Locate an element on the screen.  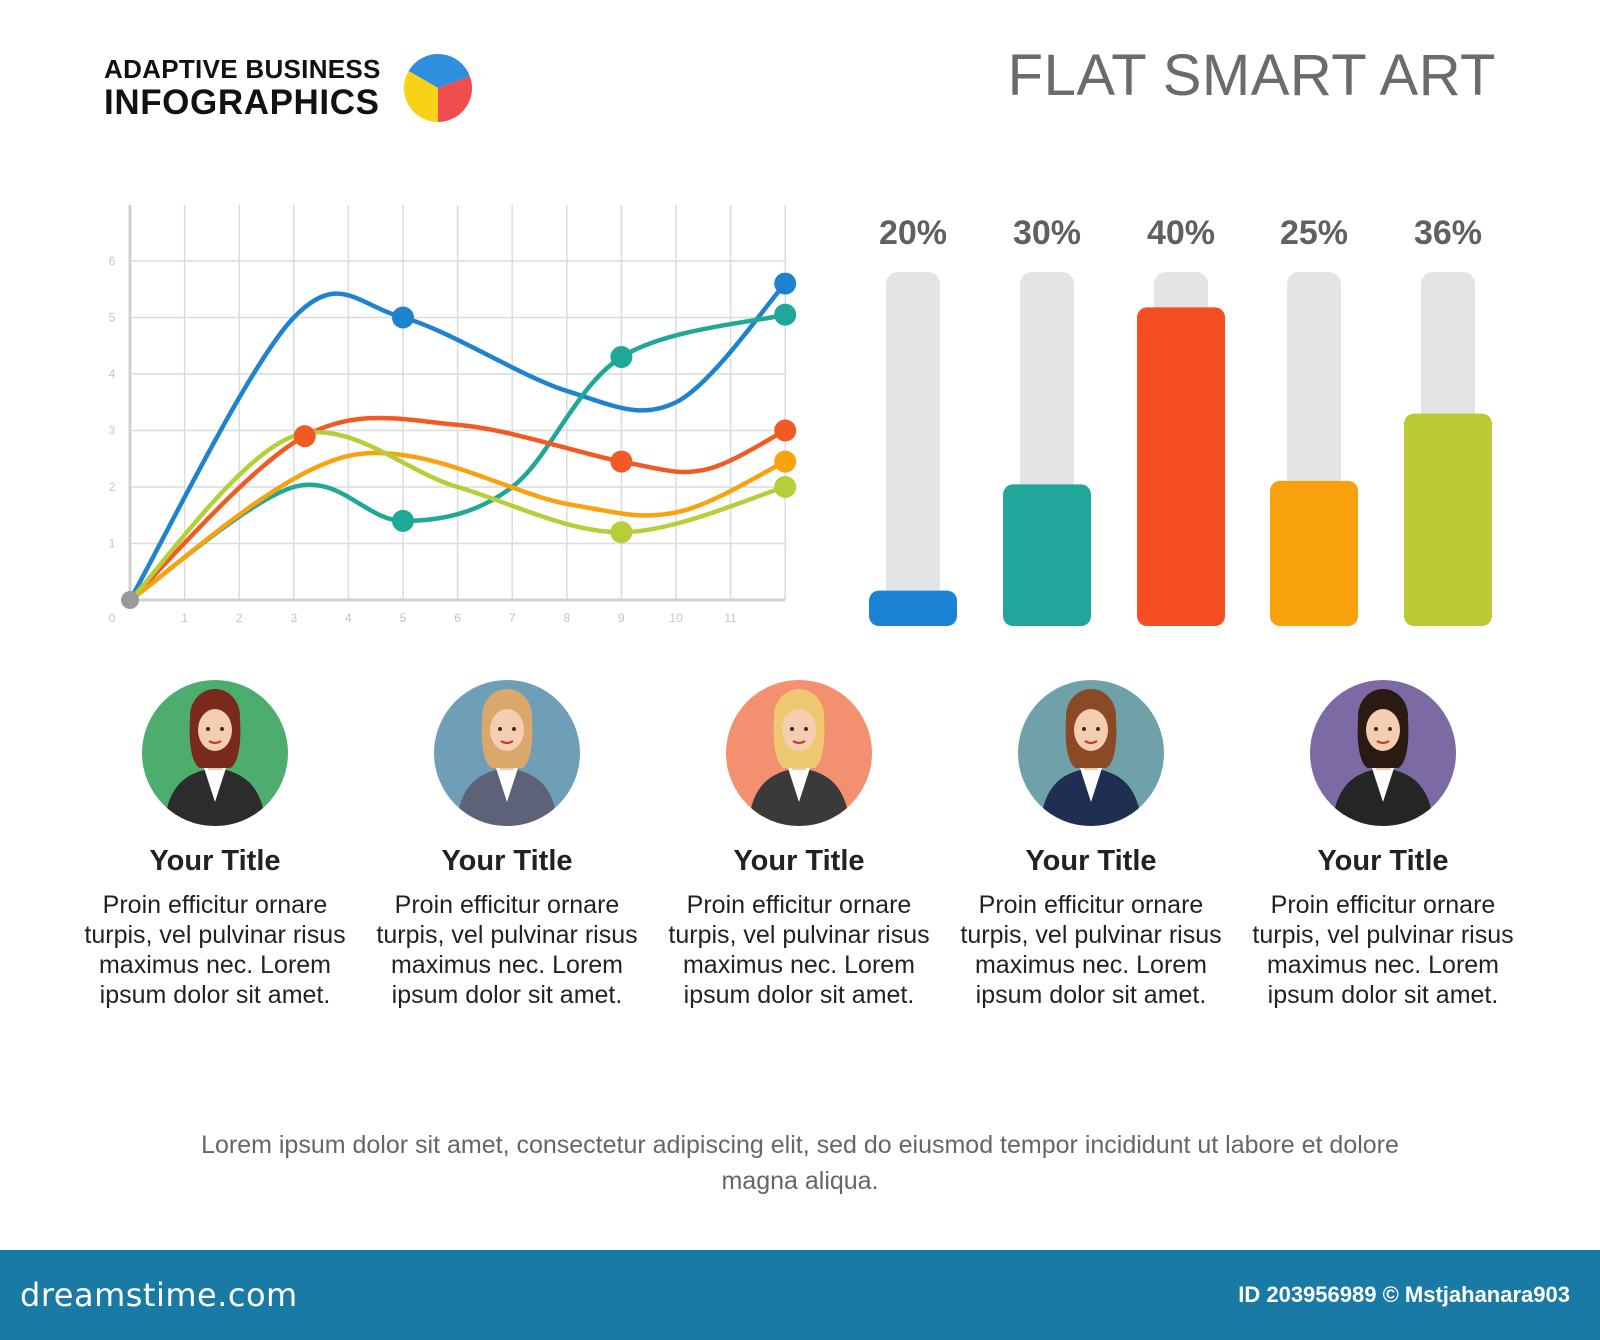
bar-value-label: 25% is located at coordinates (1314, 233).